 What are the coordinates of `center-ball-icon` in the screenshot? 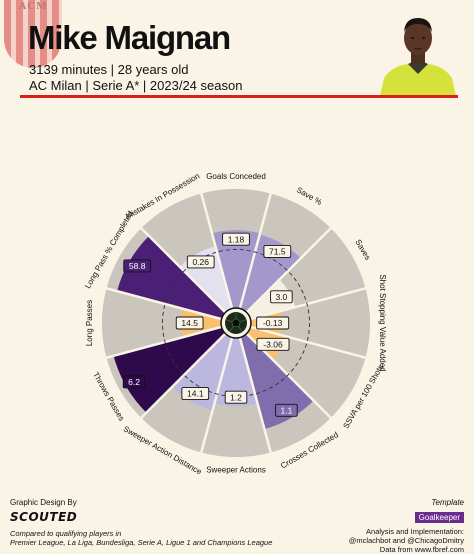 It's located at (236, 323).